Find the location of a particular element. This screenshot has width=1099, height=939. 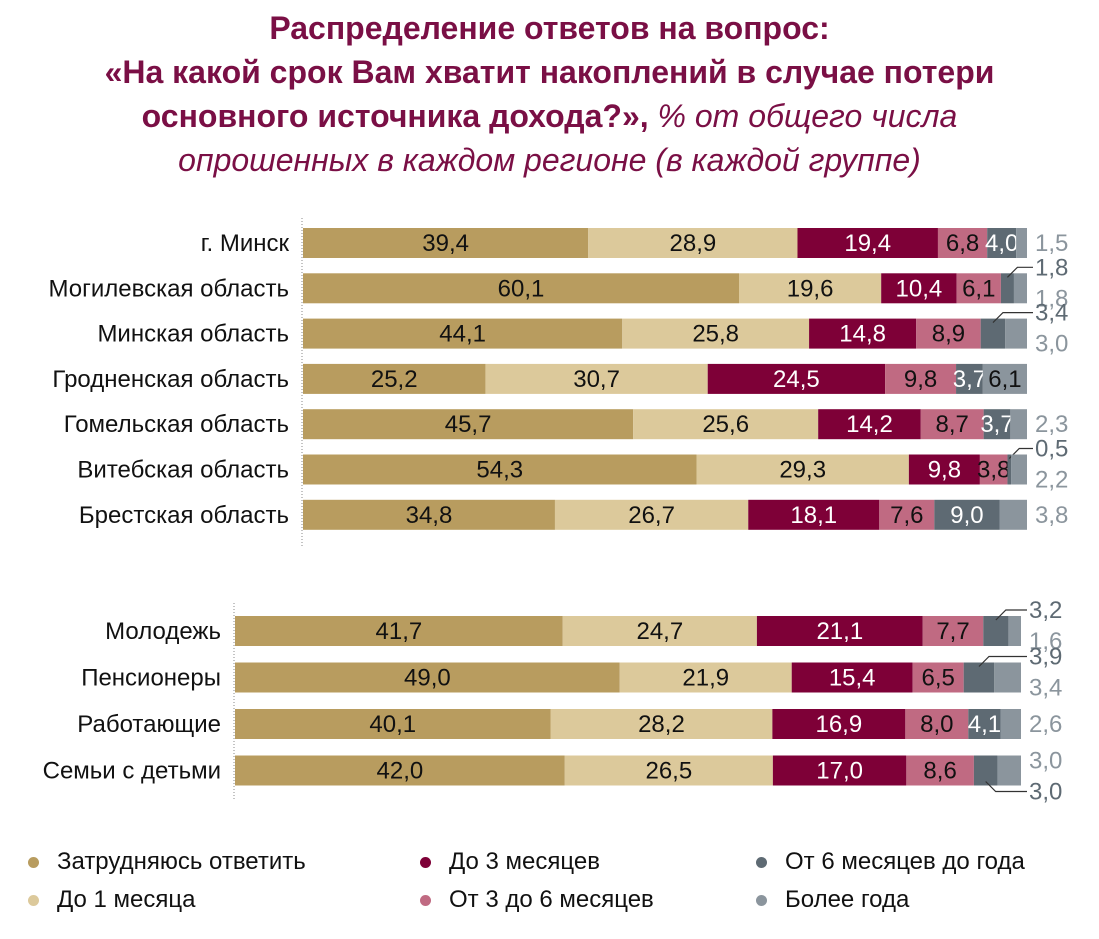

legend-item-3-to-6-months: От 3 до 6 месяцев is located at coordinates (537, 900).